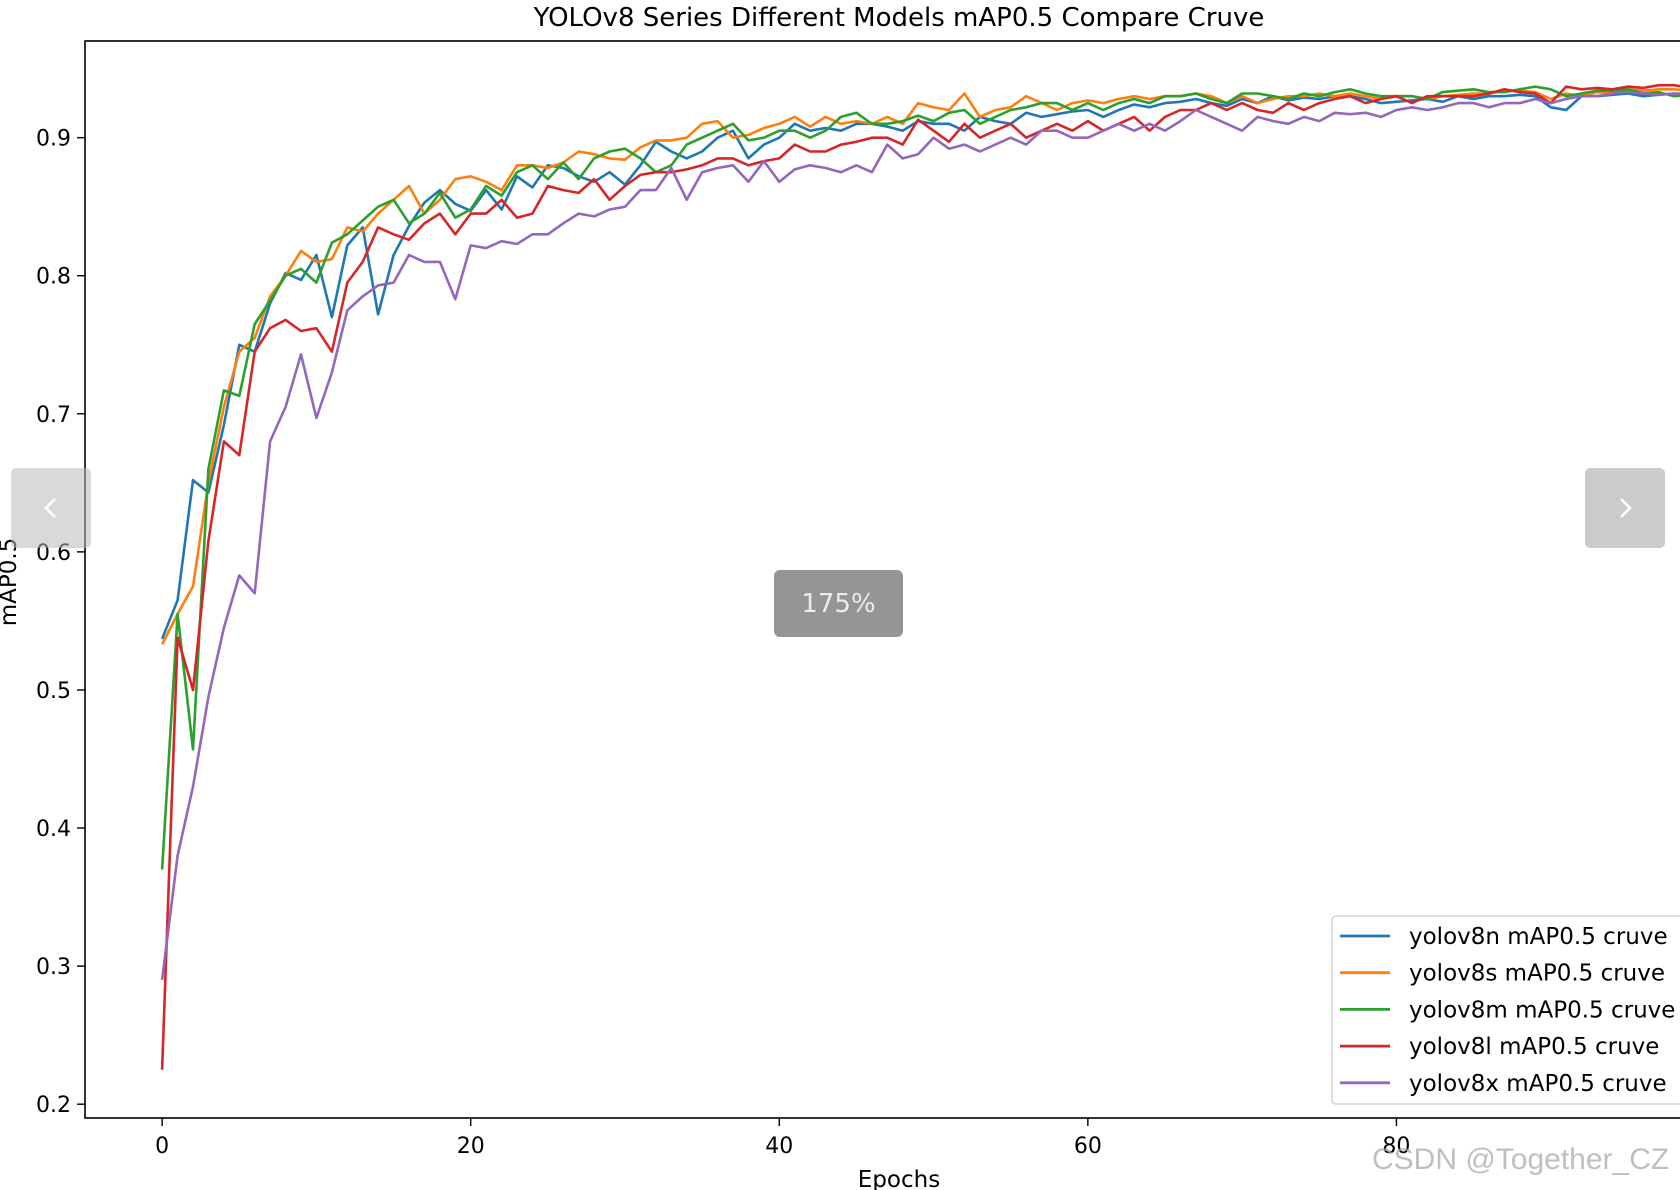 The height and width of the screenshot is (1190, 1680). What do you see at coordinates (1538, 937) in the screenshot?
I see `legend-label: yolov8n mAP0.5 cruve` at bounding box center [1538, 937].